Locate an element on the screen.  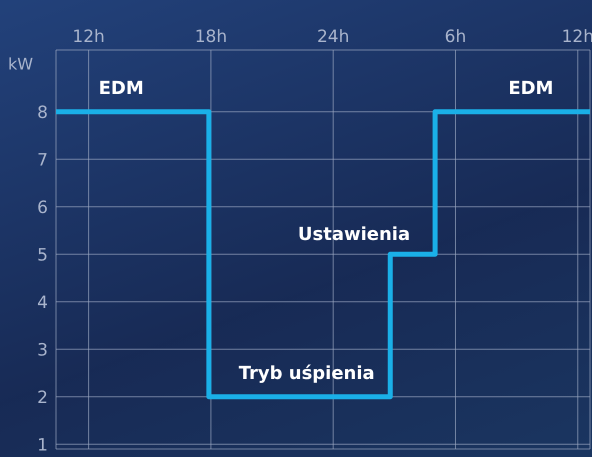
annotation: Tryb uśpienia is located at coordinates (306, 373).